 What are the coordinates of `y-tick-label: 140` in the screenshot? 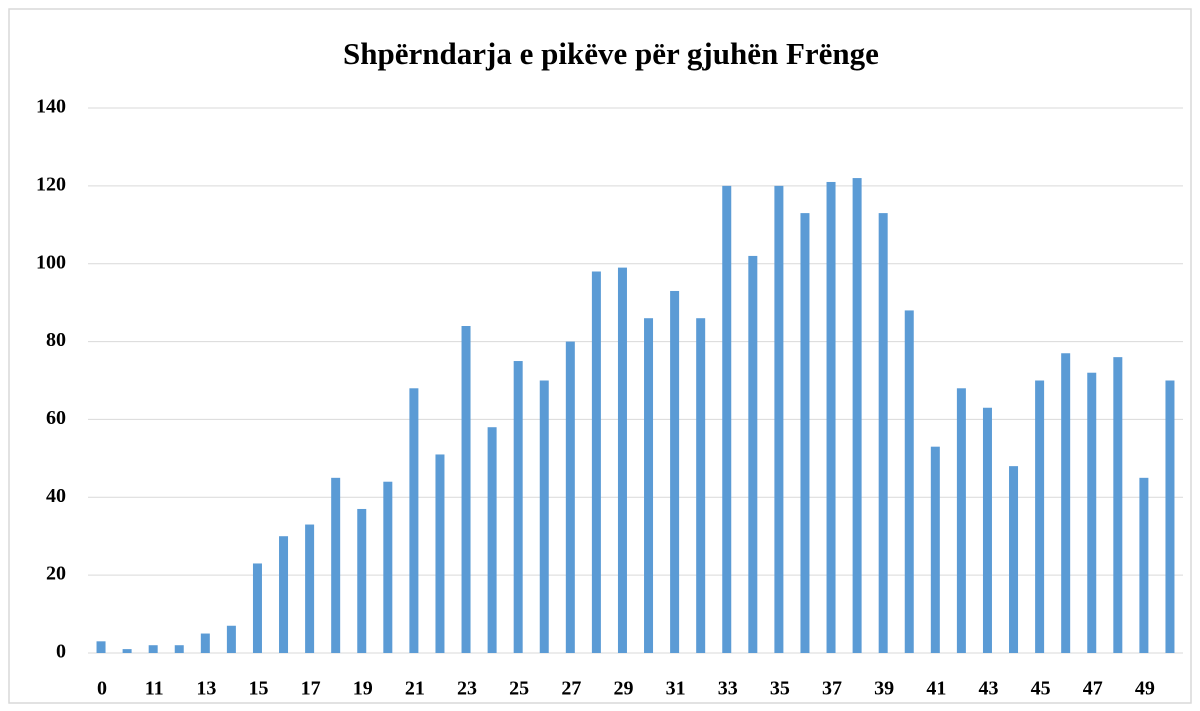 It's located at (51, 107).